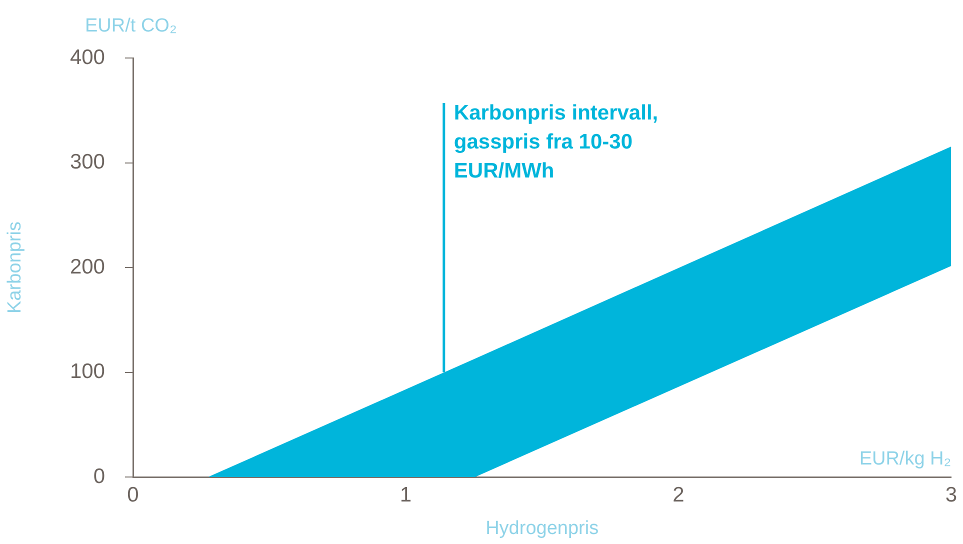  What do you see at coordinates (87, 162) in the screenshot?
I see `y-tick-label: 300` at bounding box center [87, 162].